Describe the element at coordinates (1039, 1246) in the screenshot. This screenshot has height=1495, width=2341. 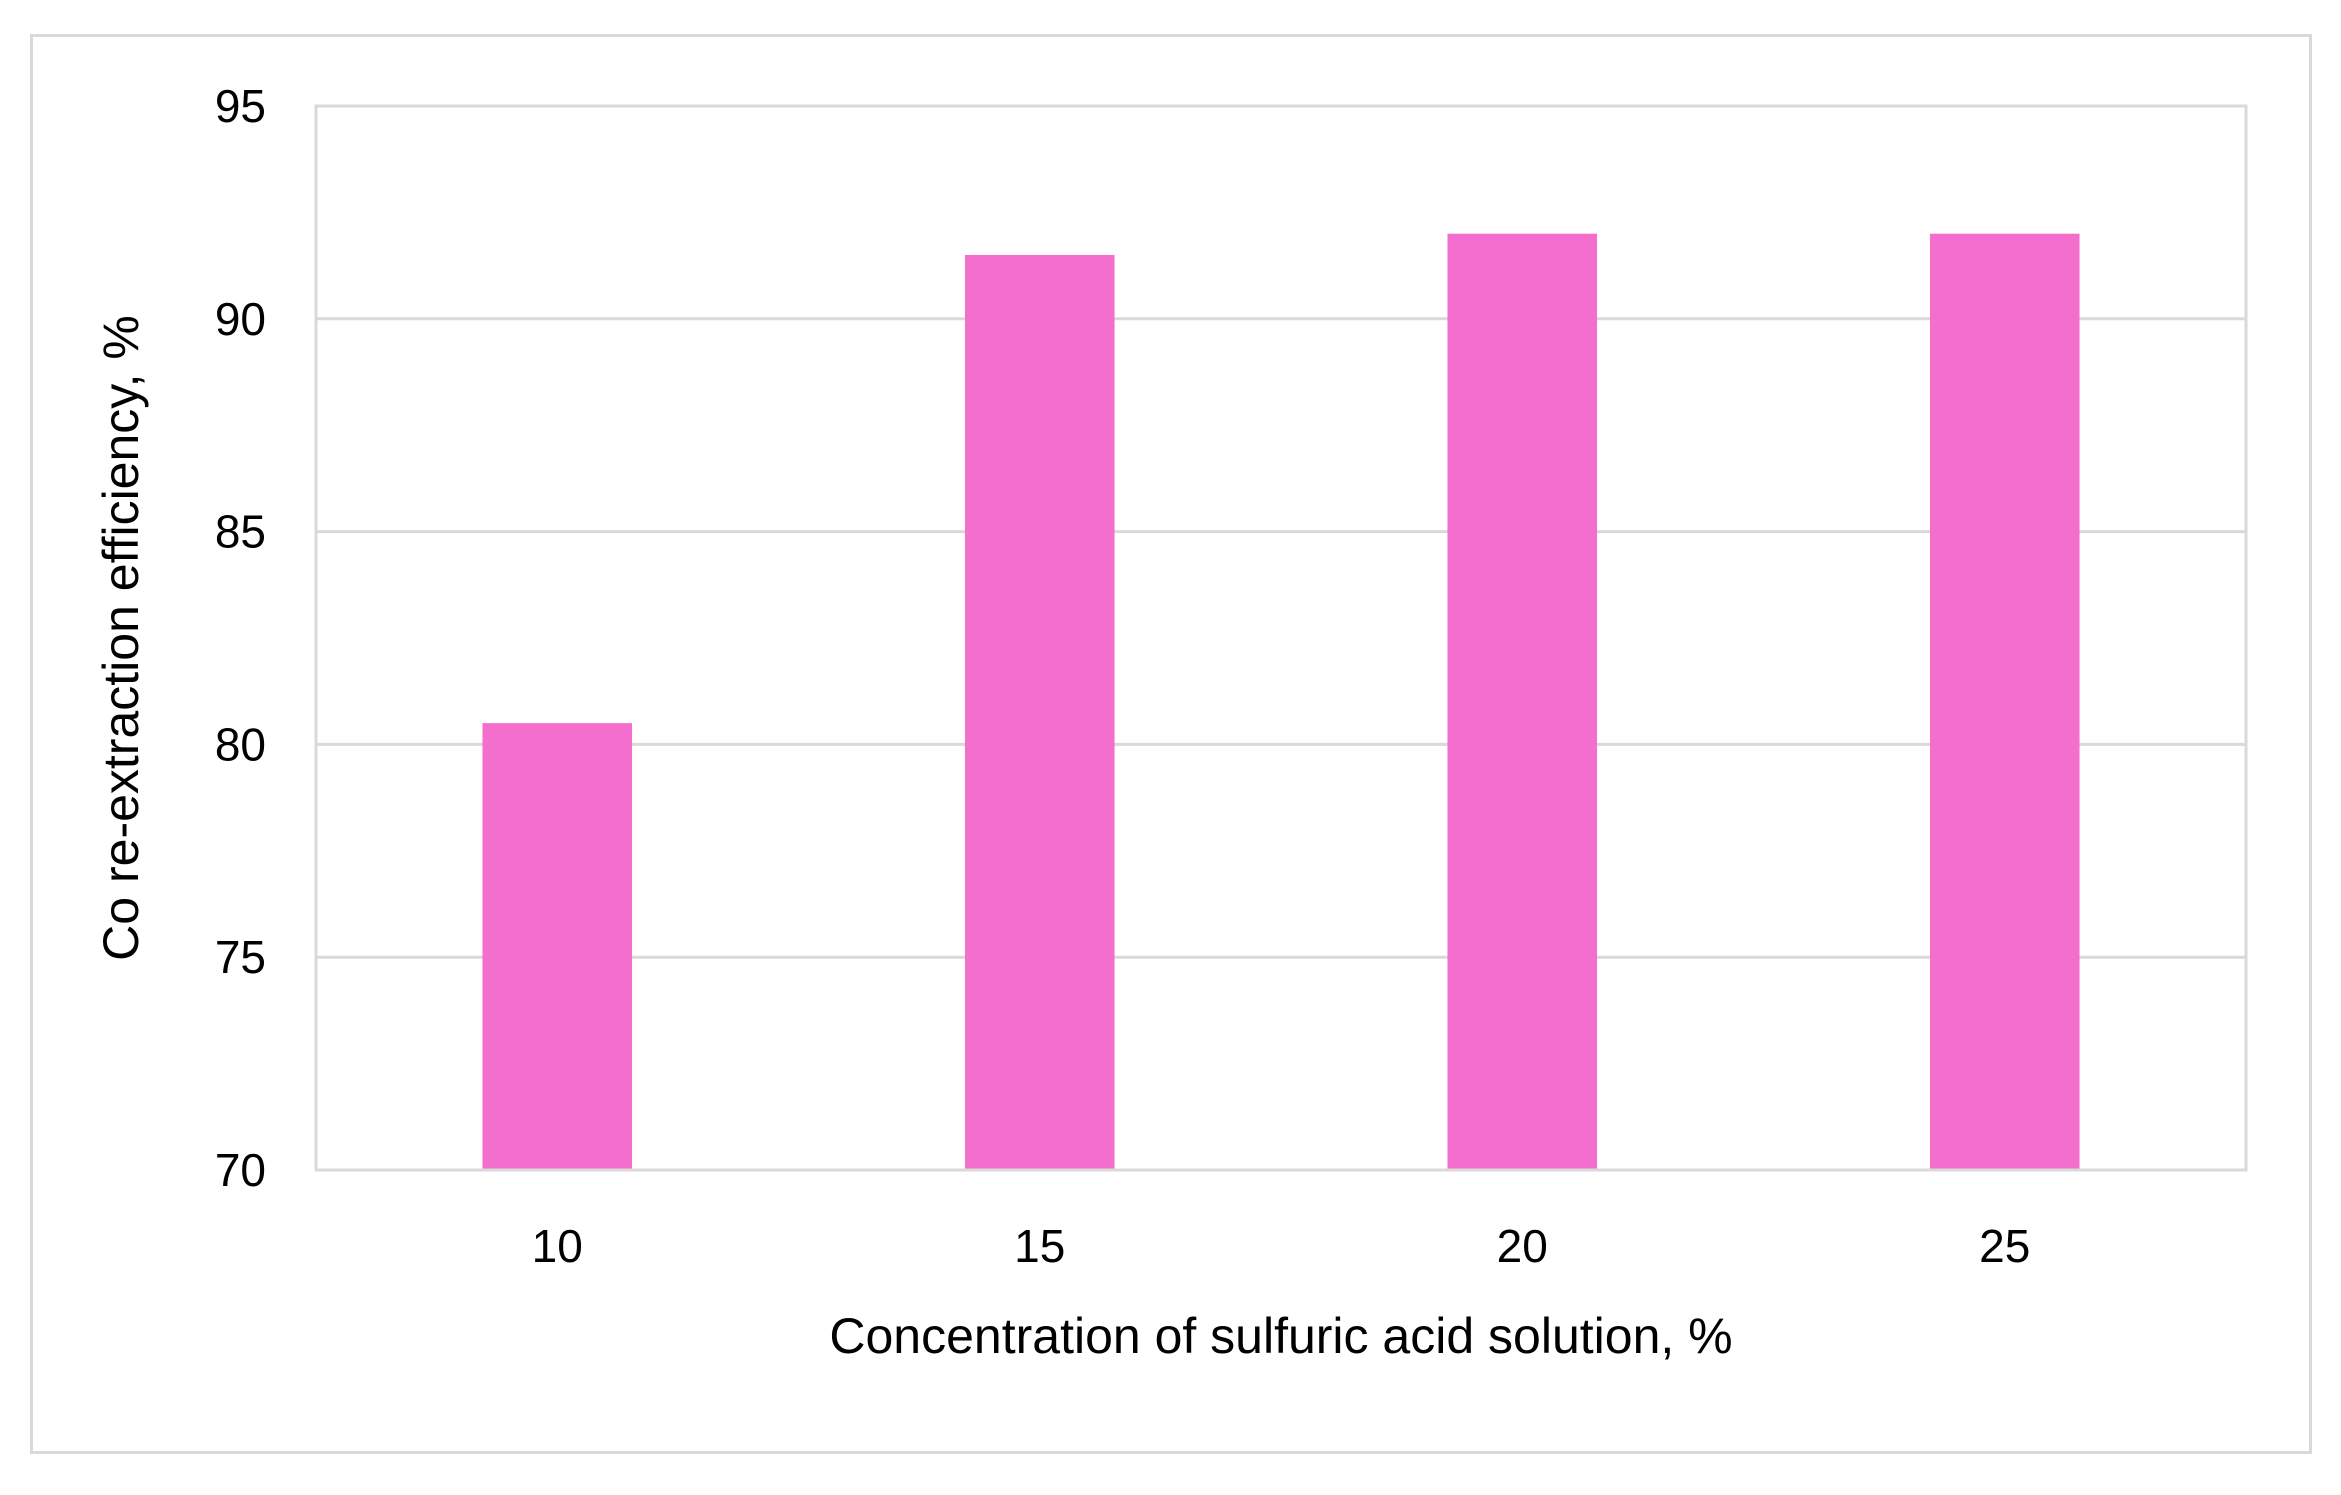
I see `x-tick-label: 15` at that location.